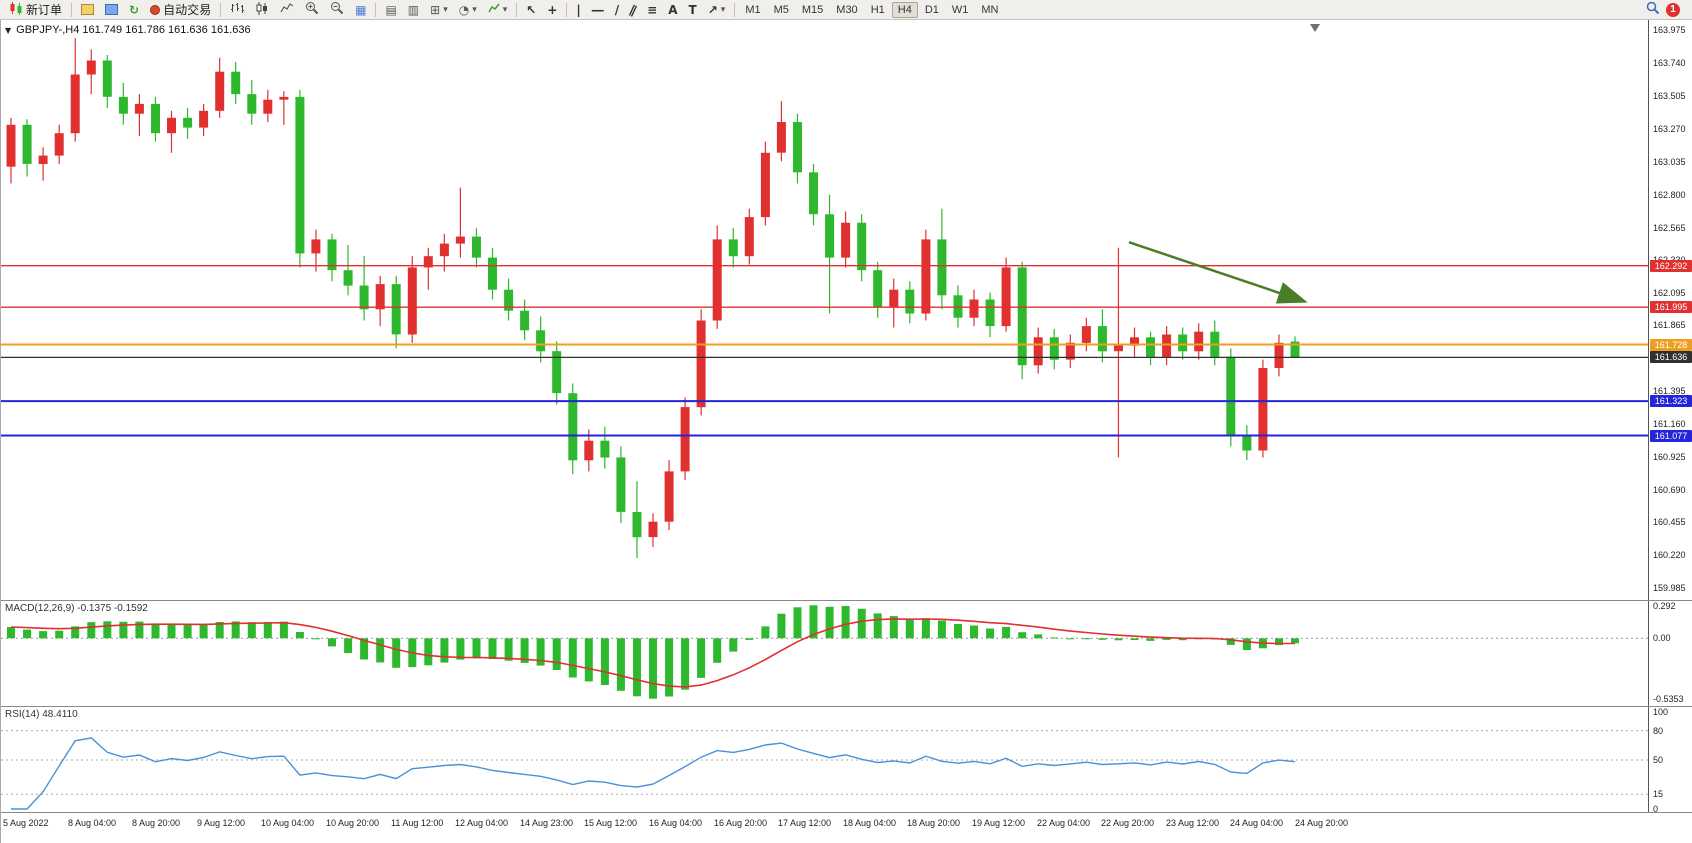 This screenshot has width=1692, height=843. Describe the element at coordinates (1671, 436) in the screenshot. I see `price-tag: 161.077` at that location.